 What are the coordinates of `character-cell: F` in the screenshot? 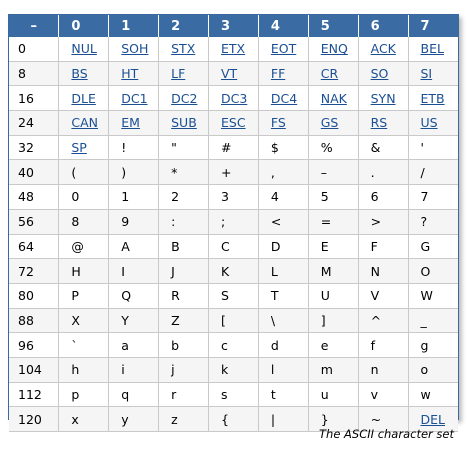 It's located at (383, 247).